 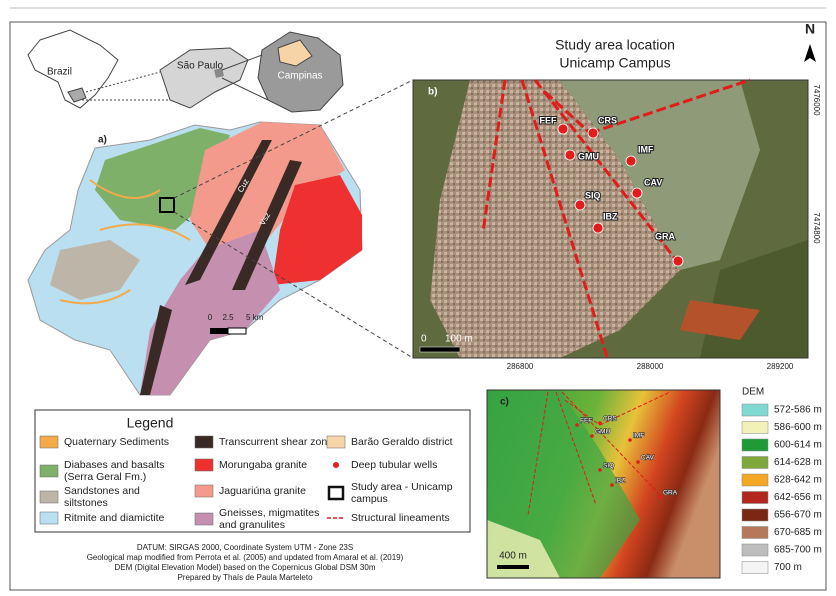 I want to click on scale-label: 100 m, so click(x=459, y=339).